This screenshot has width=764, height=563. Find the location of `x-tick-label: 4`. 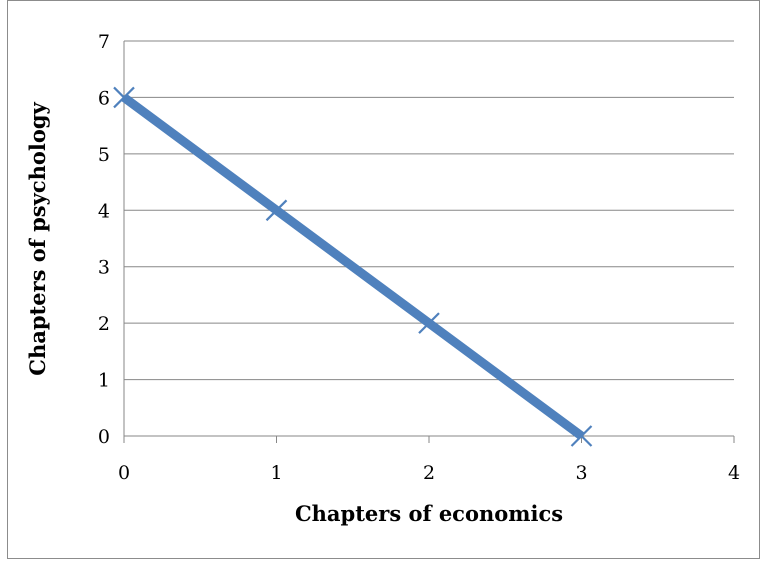

x-tick-label: 4 is located at coordinates (734, 473).